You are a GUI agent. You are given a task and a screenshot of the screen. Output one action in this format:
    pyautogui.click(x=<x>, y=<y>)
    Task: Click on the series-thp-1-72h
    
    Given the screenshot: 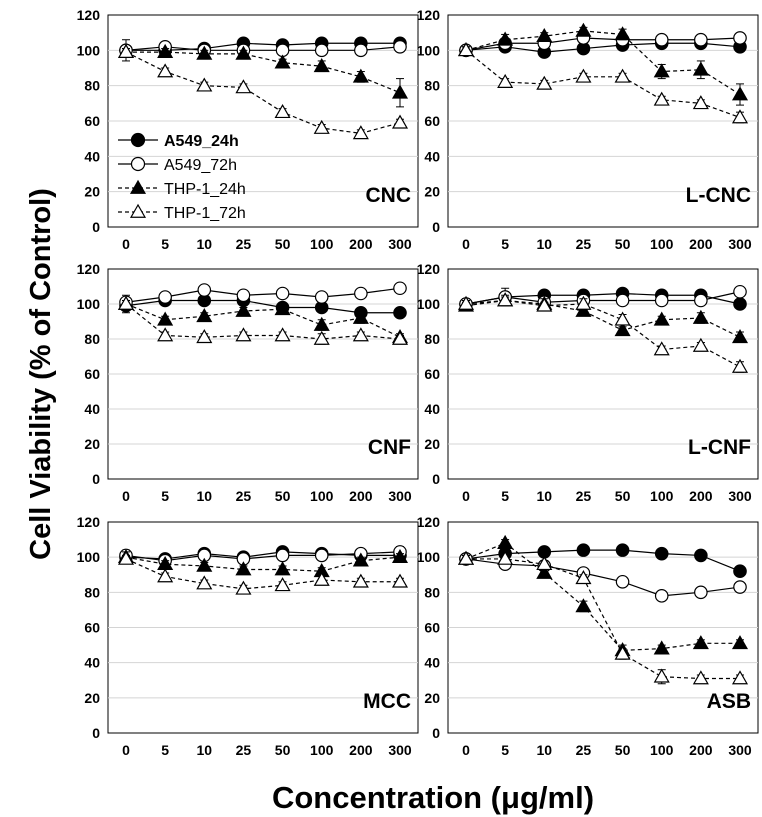 What is the action you would take?
    pyautogui.click(x=603, y=617)
    